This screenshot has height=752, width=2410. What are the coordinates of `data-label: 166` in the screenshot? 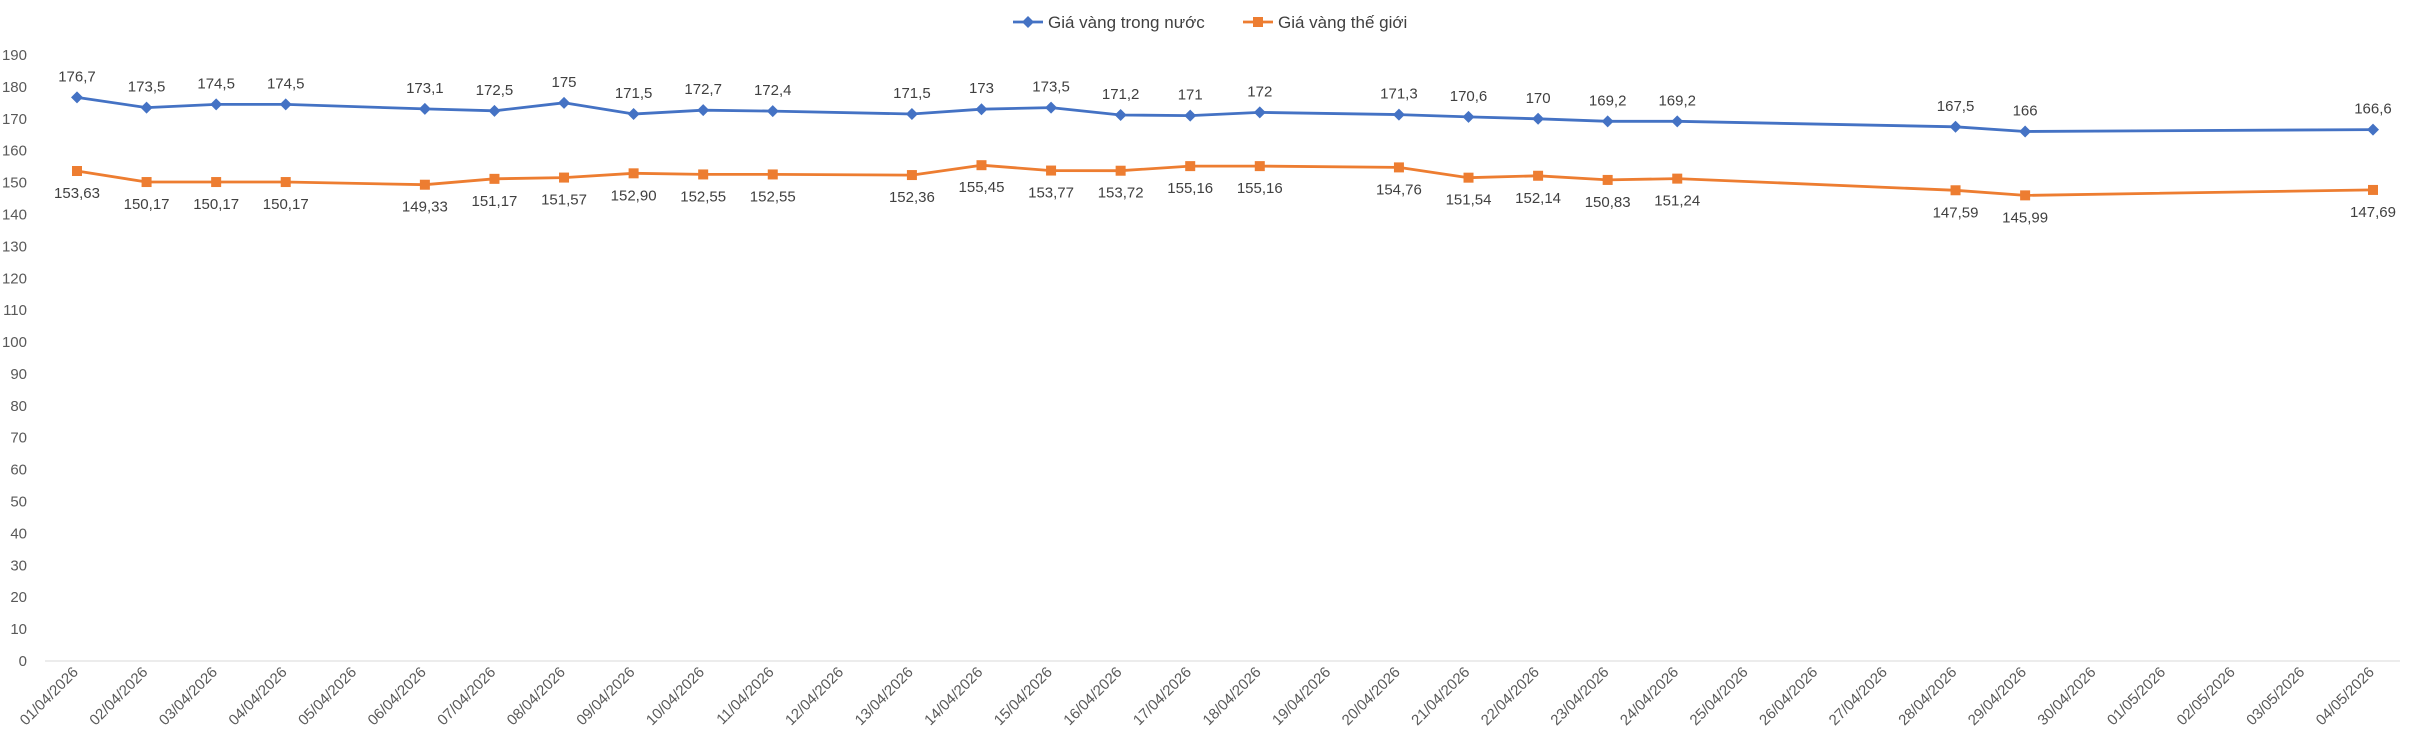 It's located at (2025, 111).